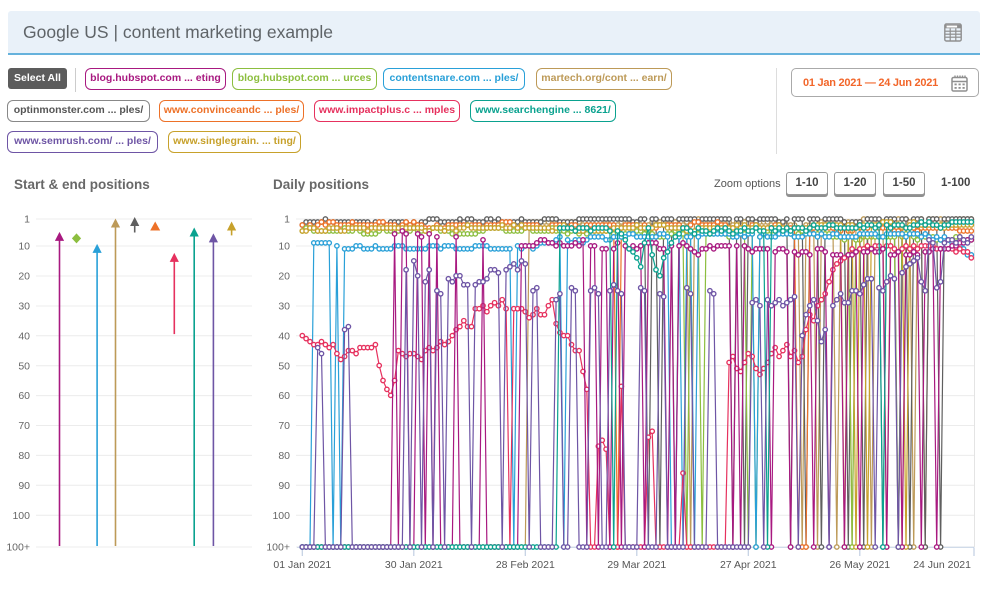 The image size is (988, 590). I want to click on svg-text: 01 Jan 2021, so click(302, 565).